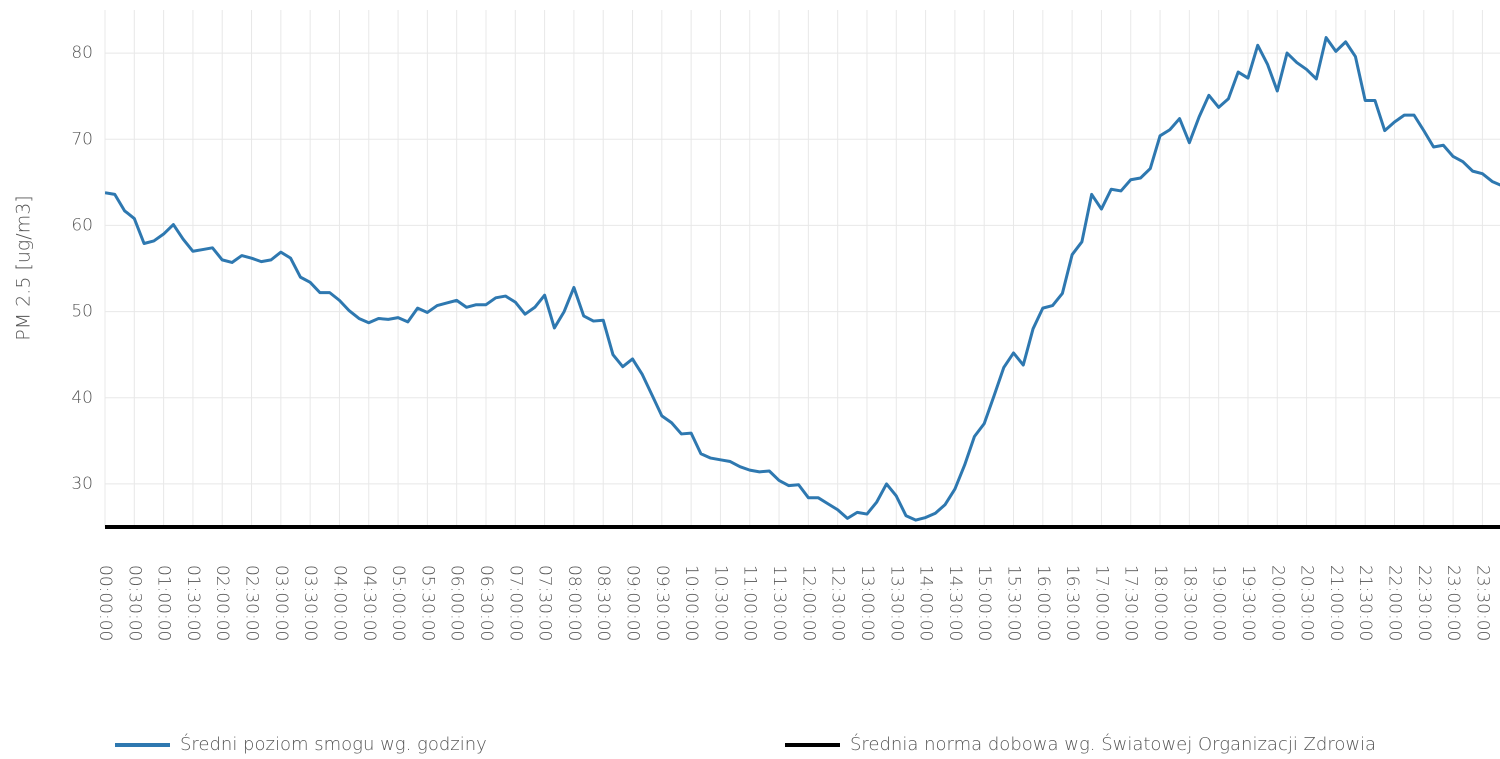  I want to click on x-tick-label: 05:30:00, so click(427, 603).